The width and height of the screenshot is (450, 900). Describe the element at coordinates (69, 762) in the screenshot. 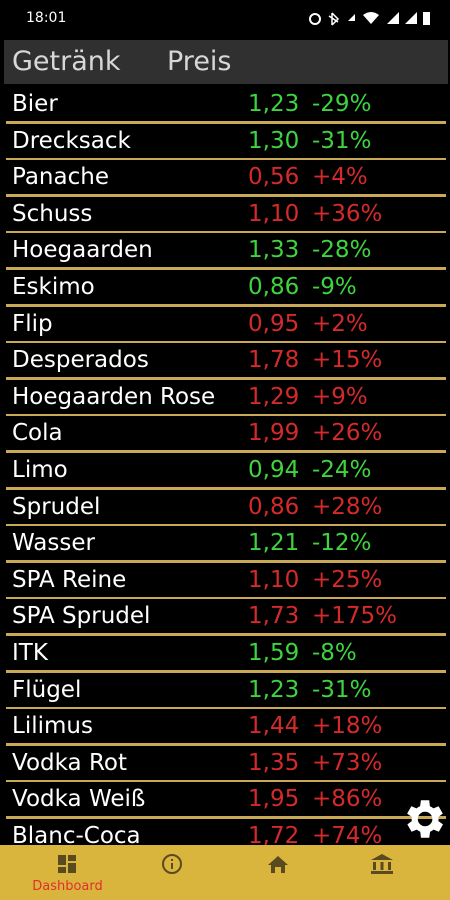

I see `drink-name: Vodka Rot` at that location.